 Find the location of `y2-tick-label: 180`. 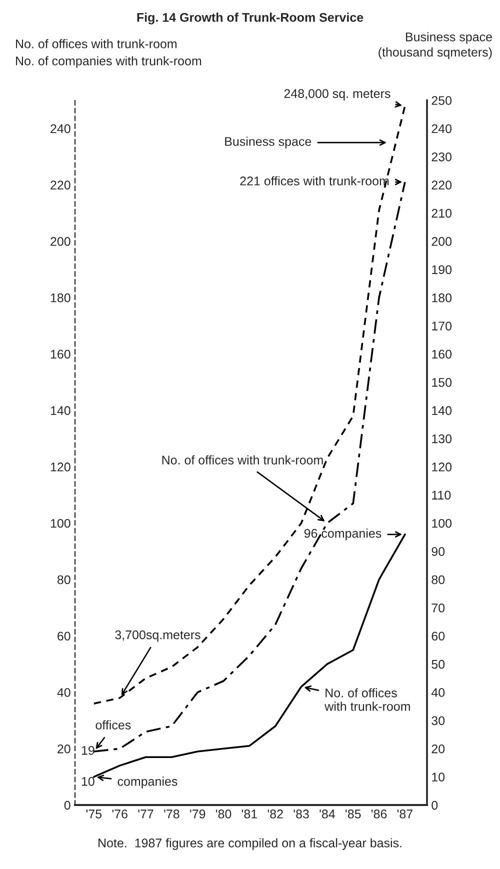

y2-tick-label: 180 is located at coordinates (442, 297).